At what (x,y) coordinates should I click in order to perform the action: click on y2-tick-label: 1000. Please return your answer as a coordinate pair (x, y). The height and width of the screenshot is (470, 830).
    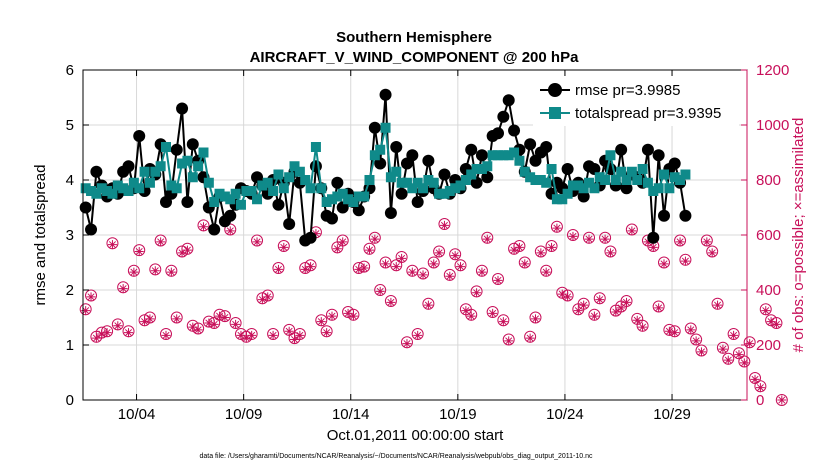
    Looking at the image, I should click on (772, 125).